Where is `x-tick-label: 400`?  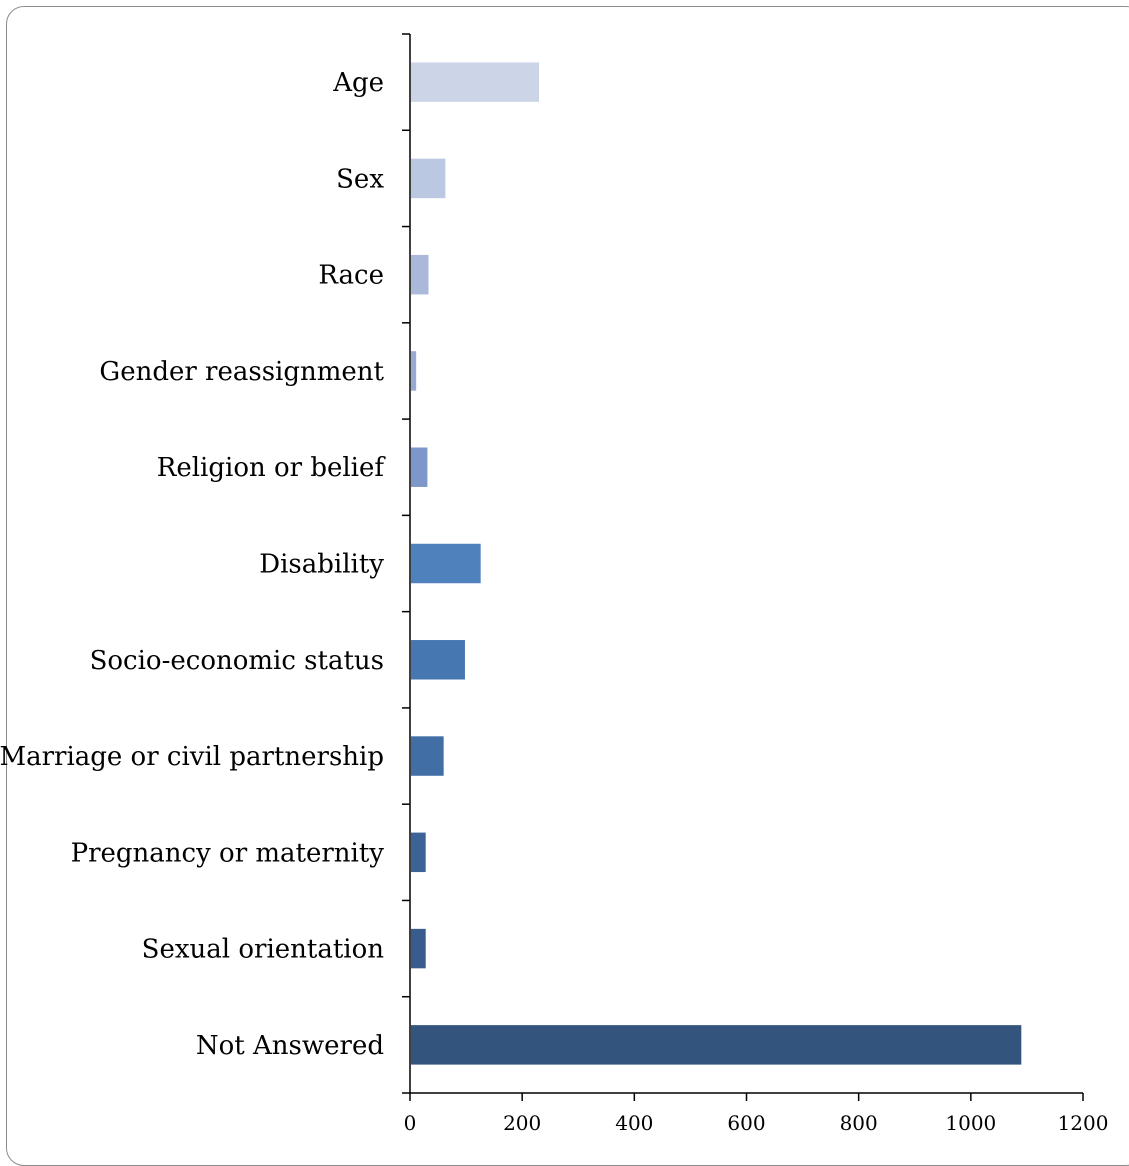 x-tick-label: 400 is located at coordinates (634, 1123).